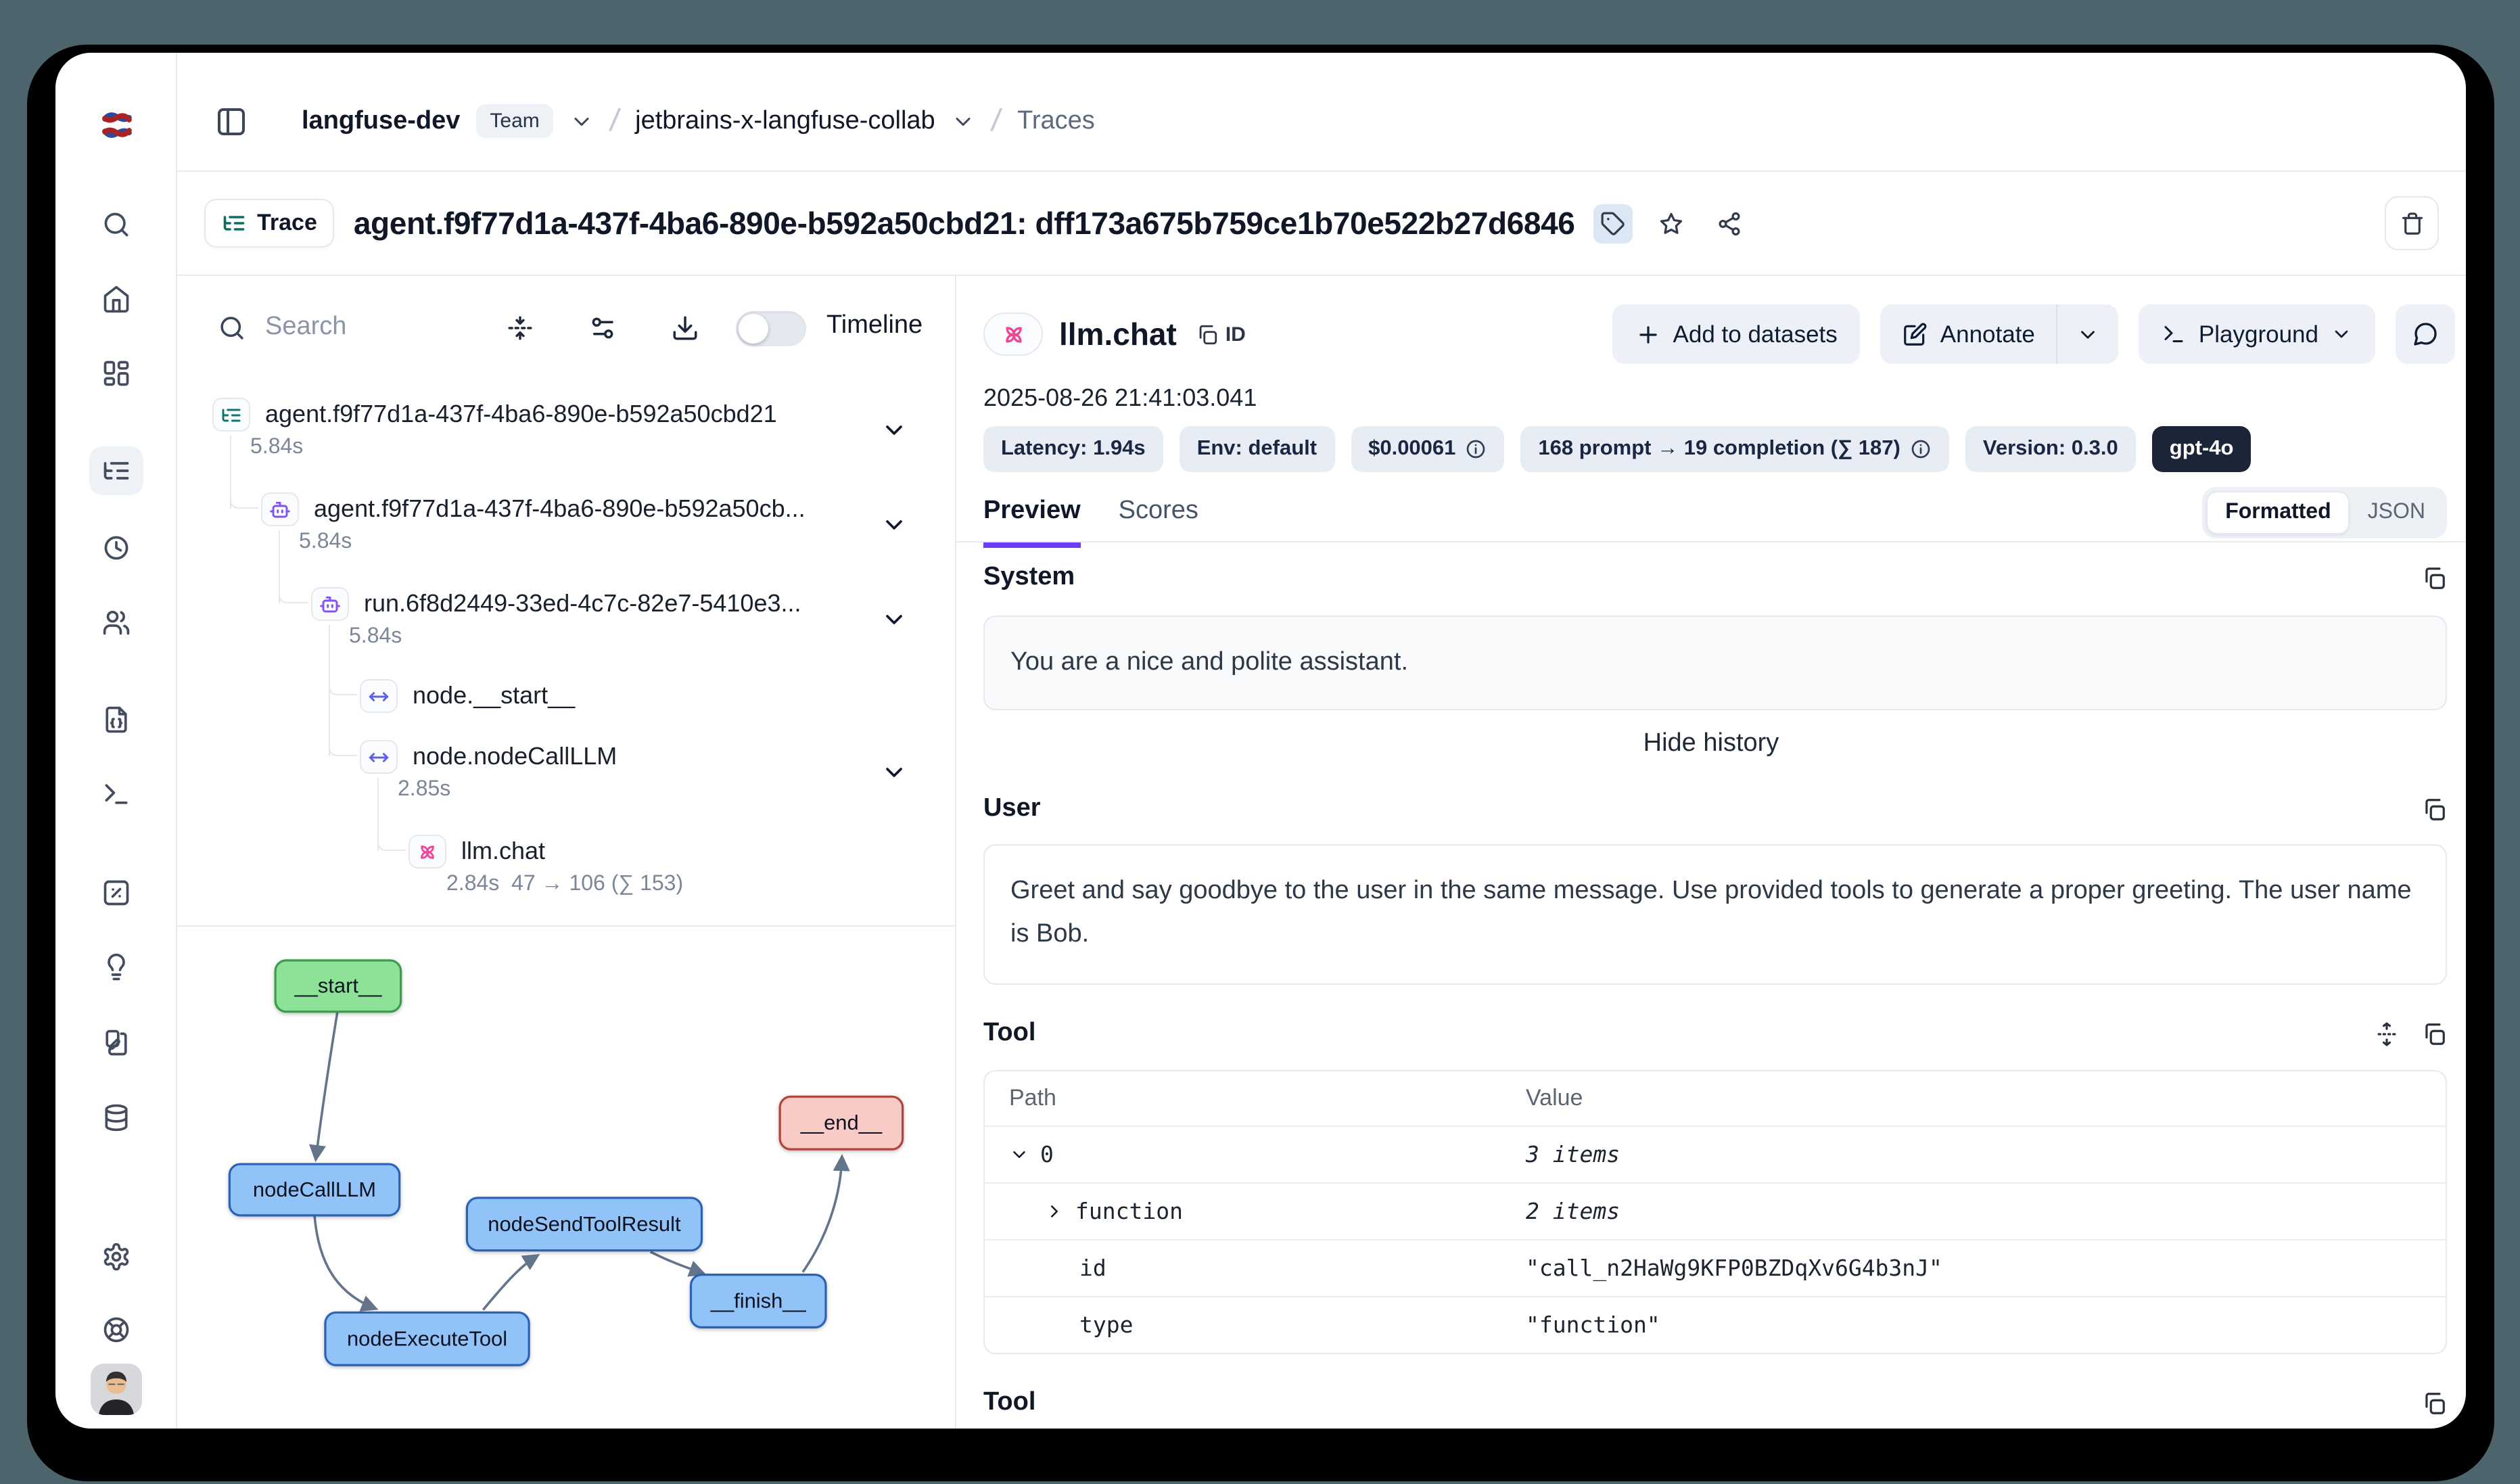  What do you see at coordinates (1716, 1210) in the screenshot?
I see `tool-table-row-function: function 2 items` at bounding box center [1716, 1210].